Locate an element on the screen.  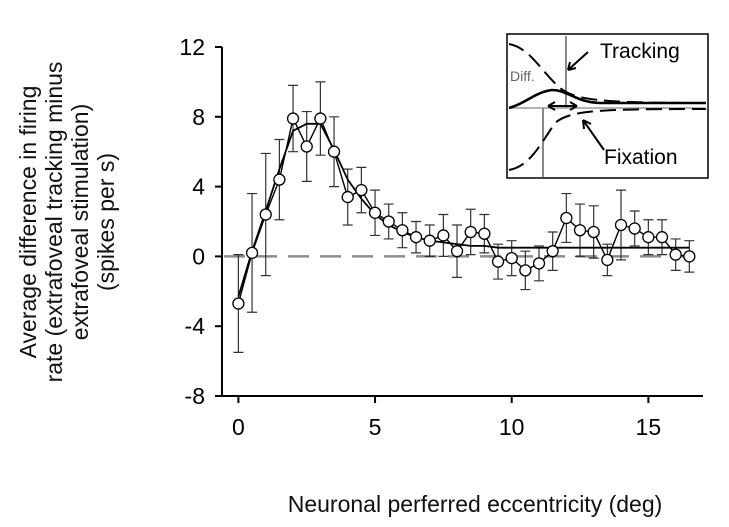
x-tick-label: 5 is located at coordinates (375, 427).